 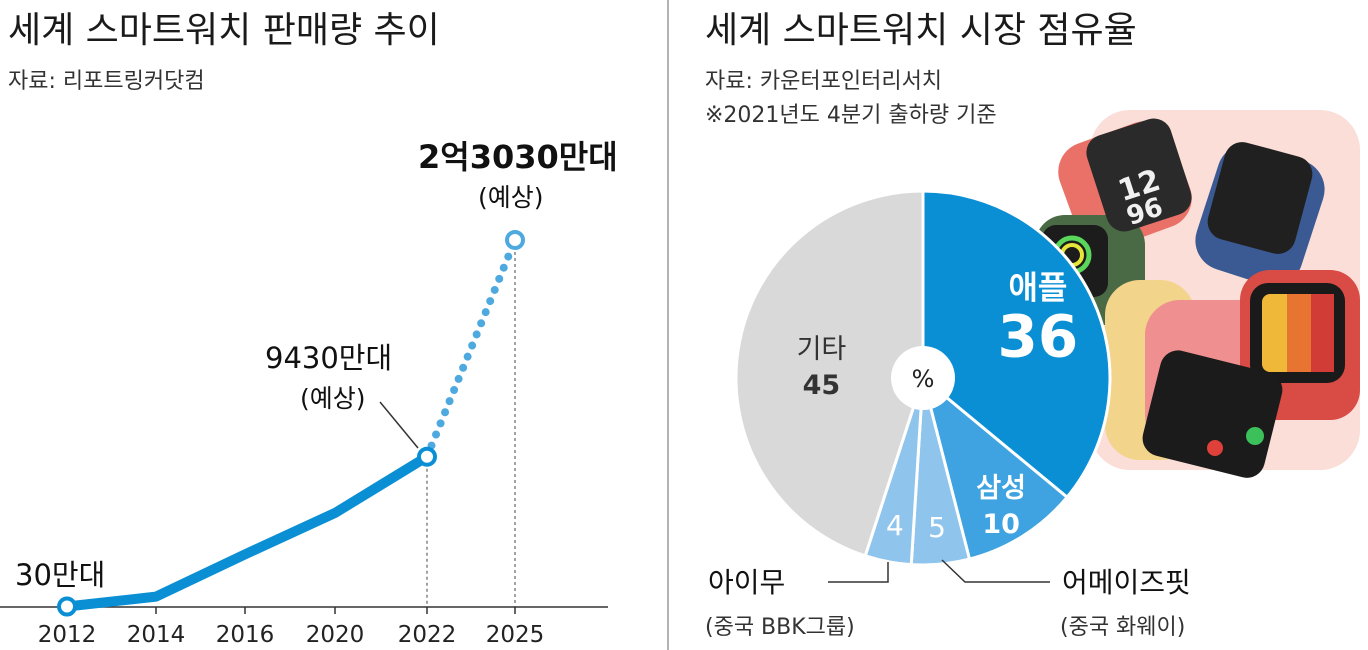 What do you see at coordinates (1126, 582) in the screenshot?
I see `callout-right-name: 어메이즈핏` at bounding box center [1126, 582].